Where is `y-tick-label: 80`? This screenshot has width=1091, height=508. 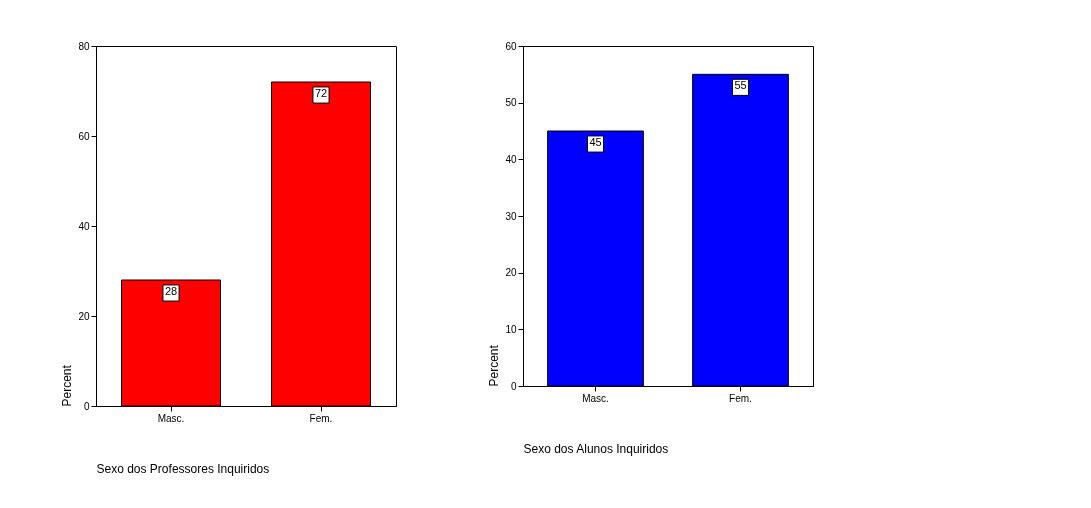 y-tick-label: 80 is located at coordinates (84, 46).